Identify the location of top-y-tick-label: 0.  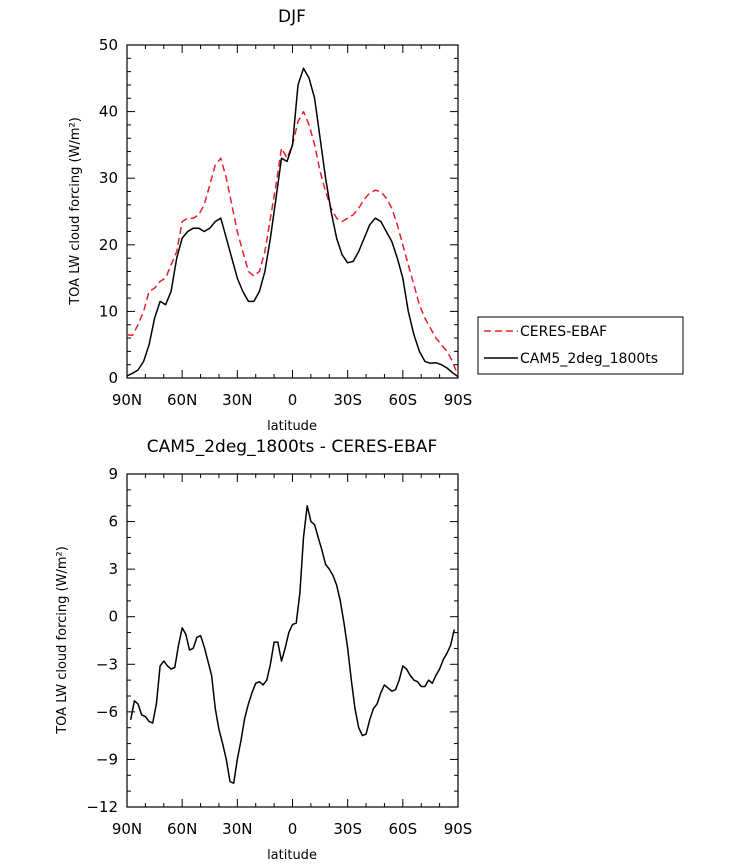
(113, 378).